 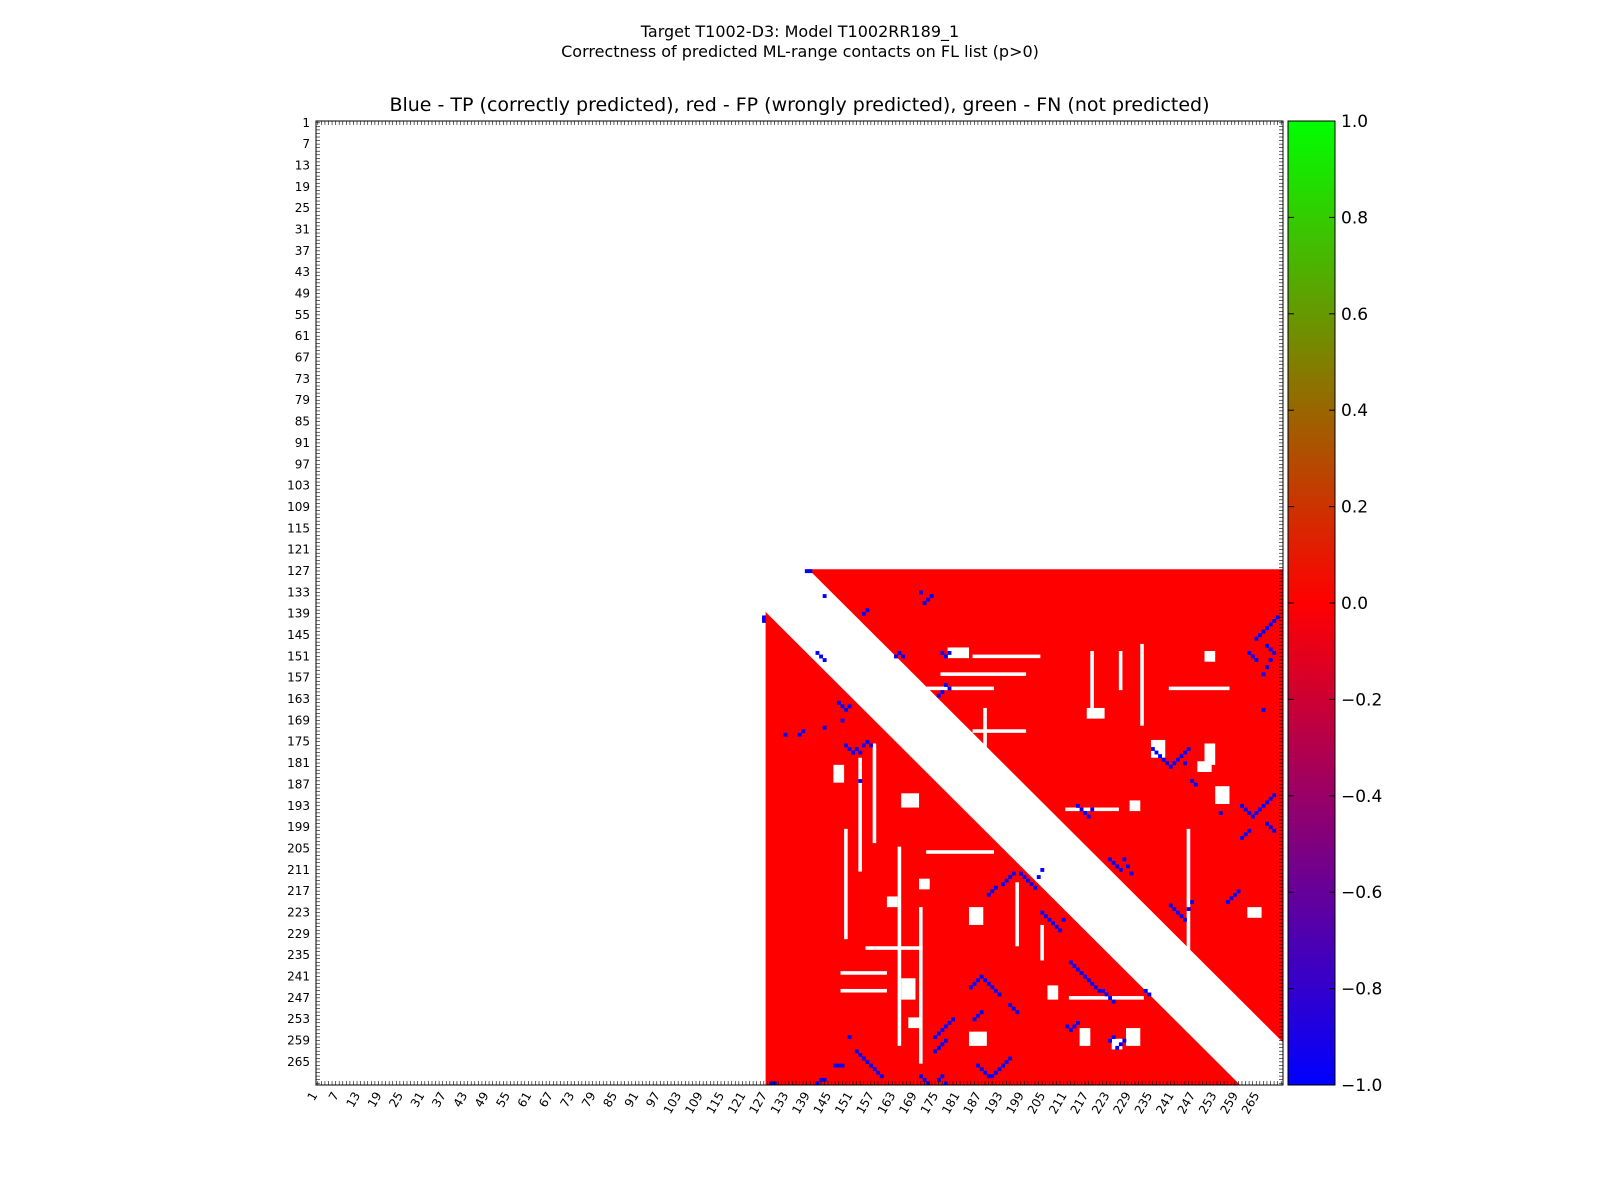 I want to click on y-tick-label: 13, so click(x=302, y=165).